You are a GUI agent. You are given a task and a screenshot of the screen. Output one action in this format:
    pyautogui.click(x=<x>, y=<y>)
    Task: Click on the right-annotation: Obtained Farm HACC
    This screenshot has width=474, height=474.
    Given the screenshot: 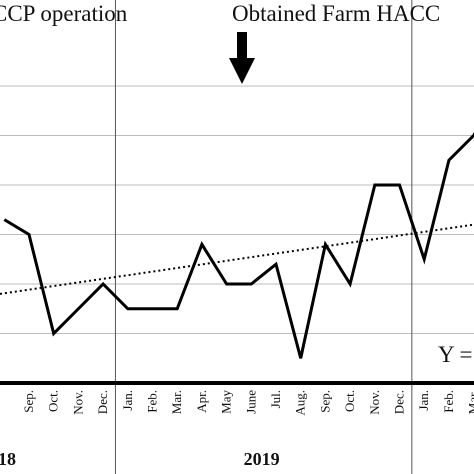 What is the action you would take?
    pyautogui.click(x=336, y=13)
    